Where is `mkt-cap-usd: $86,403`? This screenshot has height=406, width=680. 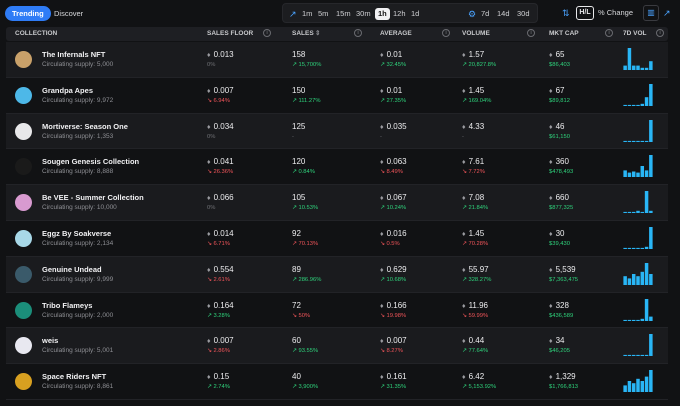
mkt-cap-usd: $86,403 is located at coordinates (559, 65).